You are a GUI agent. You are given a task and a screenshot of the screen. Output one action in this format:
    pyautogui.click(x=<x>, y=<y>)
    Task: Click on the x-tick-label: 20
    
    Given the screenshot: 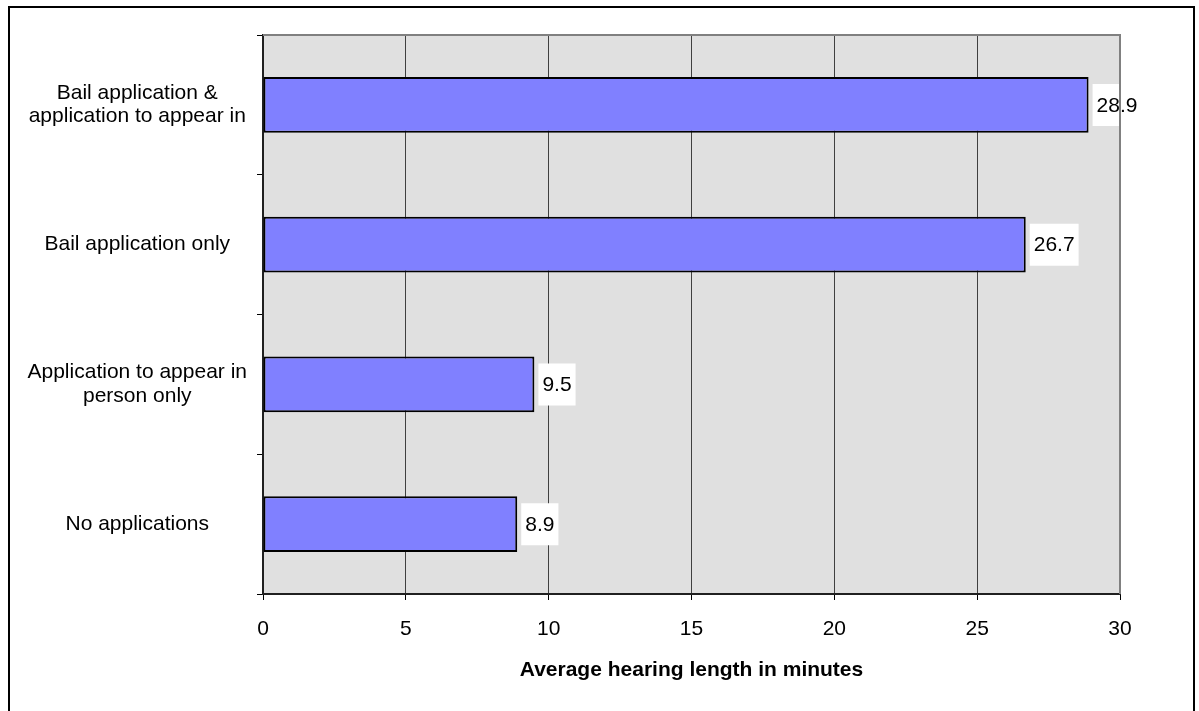 What is the action you would take?
    pyautogui.click(x=834, y=628)
    